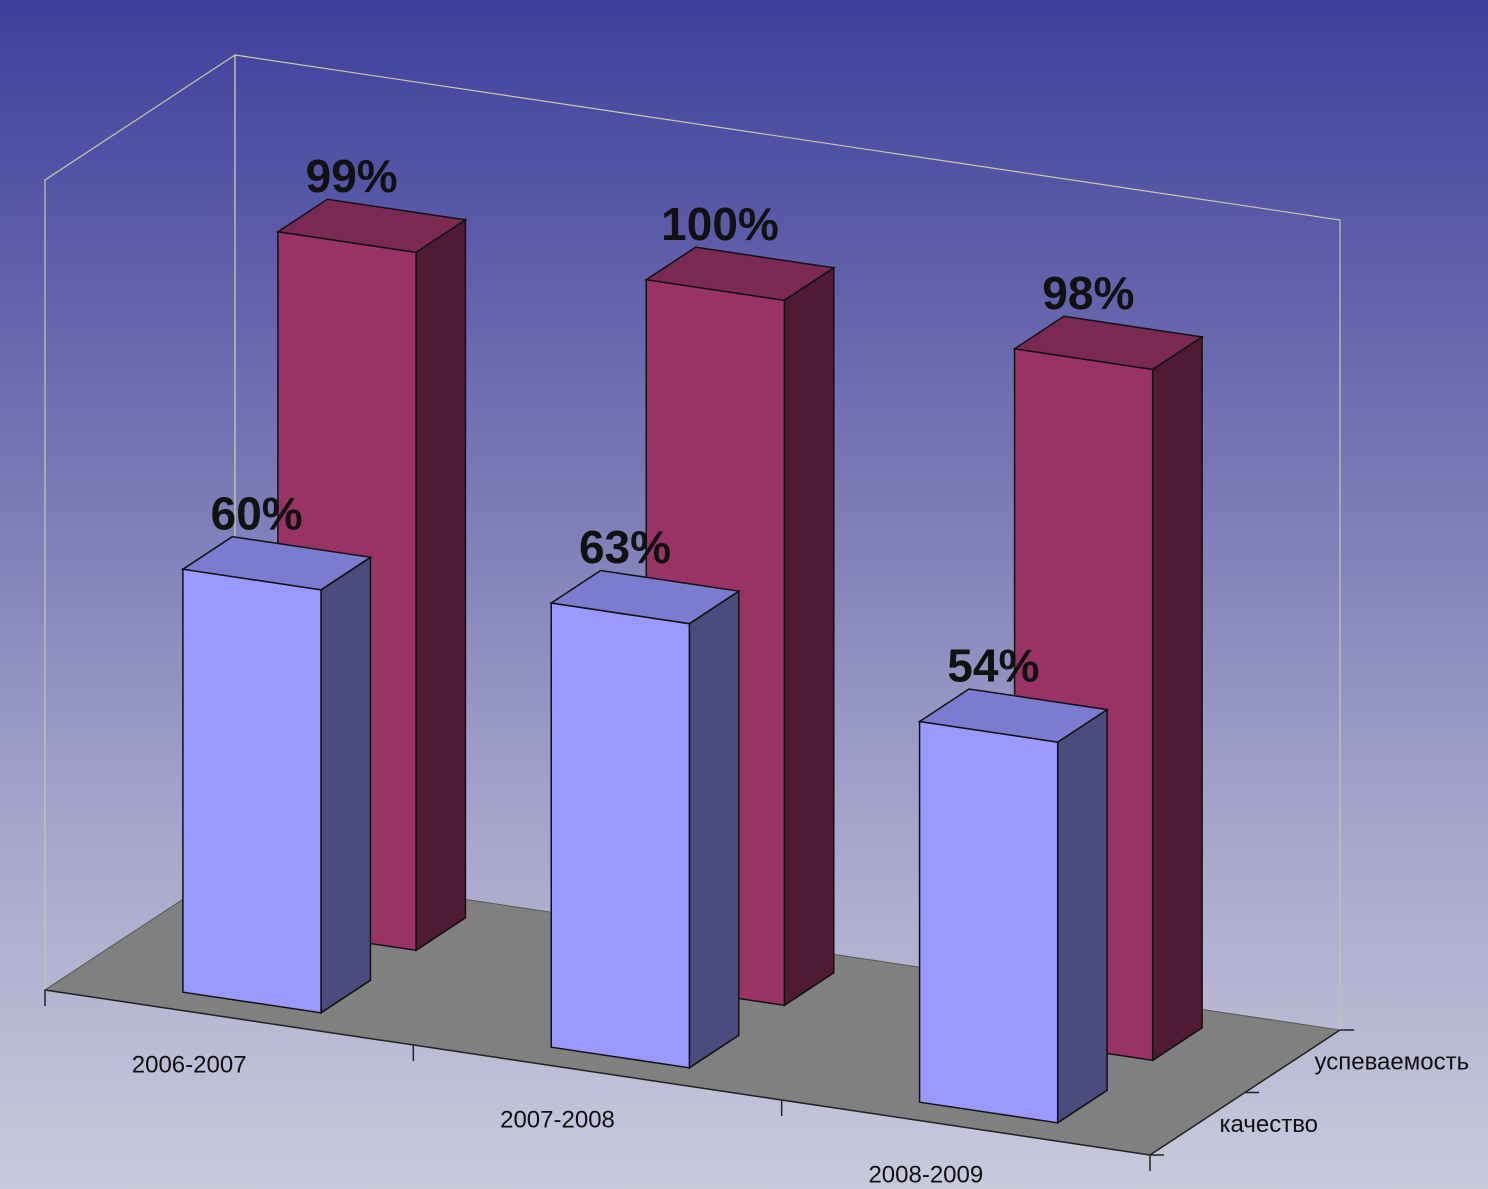 The image size is (1488, 1189). Describe the element at coordinates (557, 1120) in the screenshot. I see `category-label: 2007-2008` at that location.